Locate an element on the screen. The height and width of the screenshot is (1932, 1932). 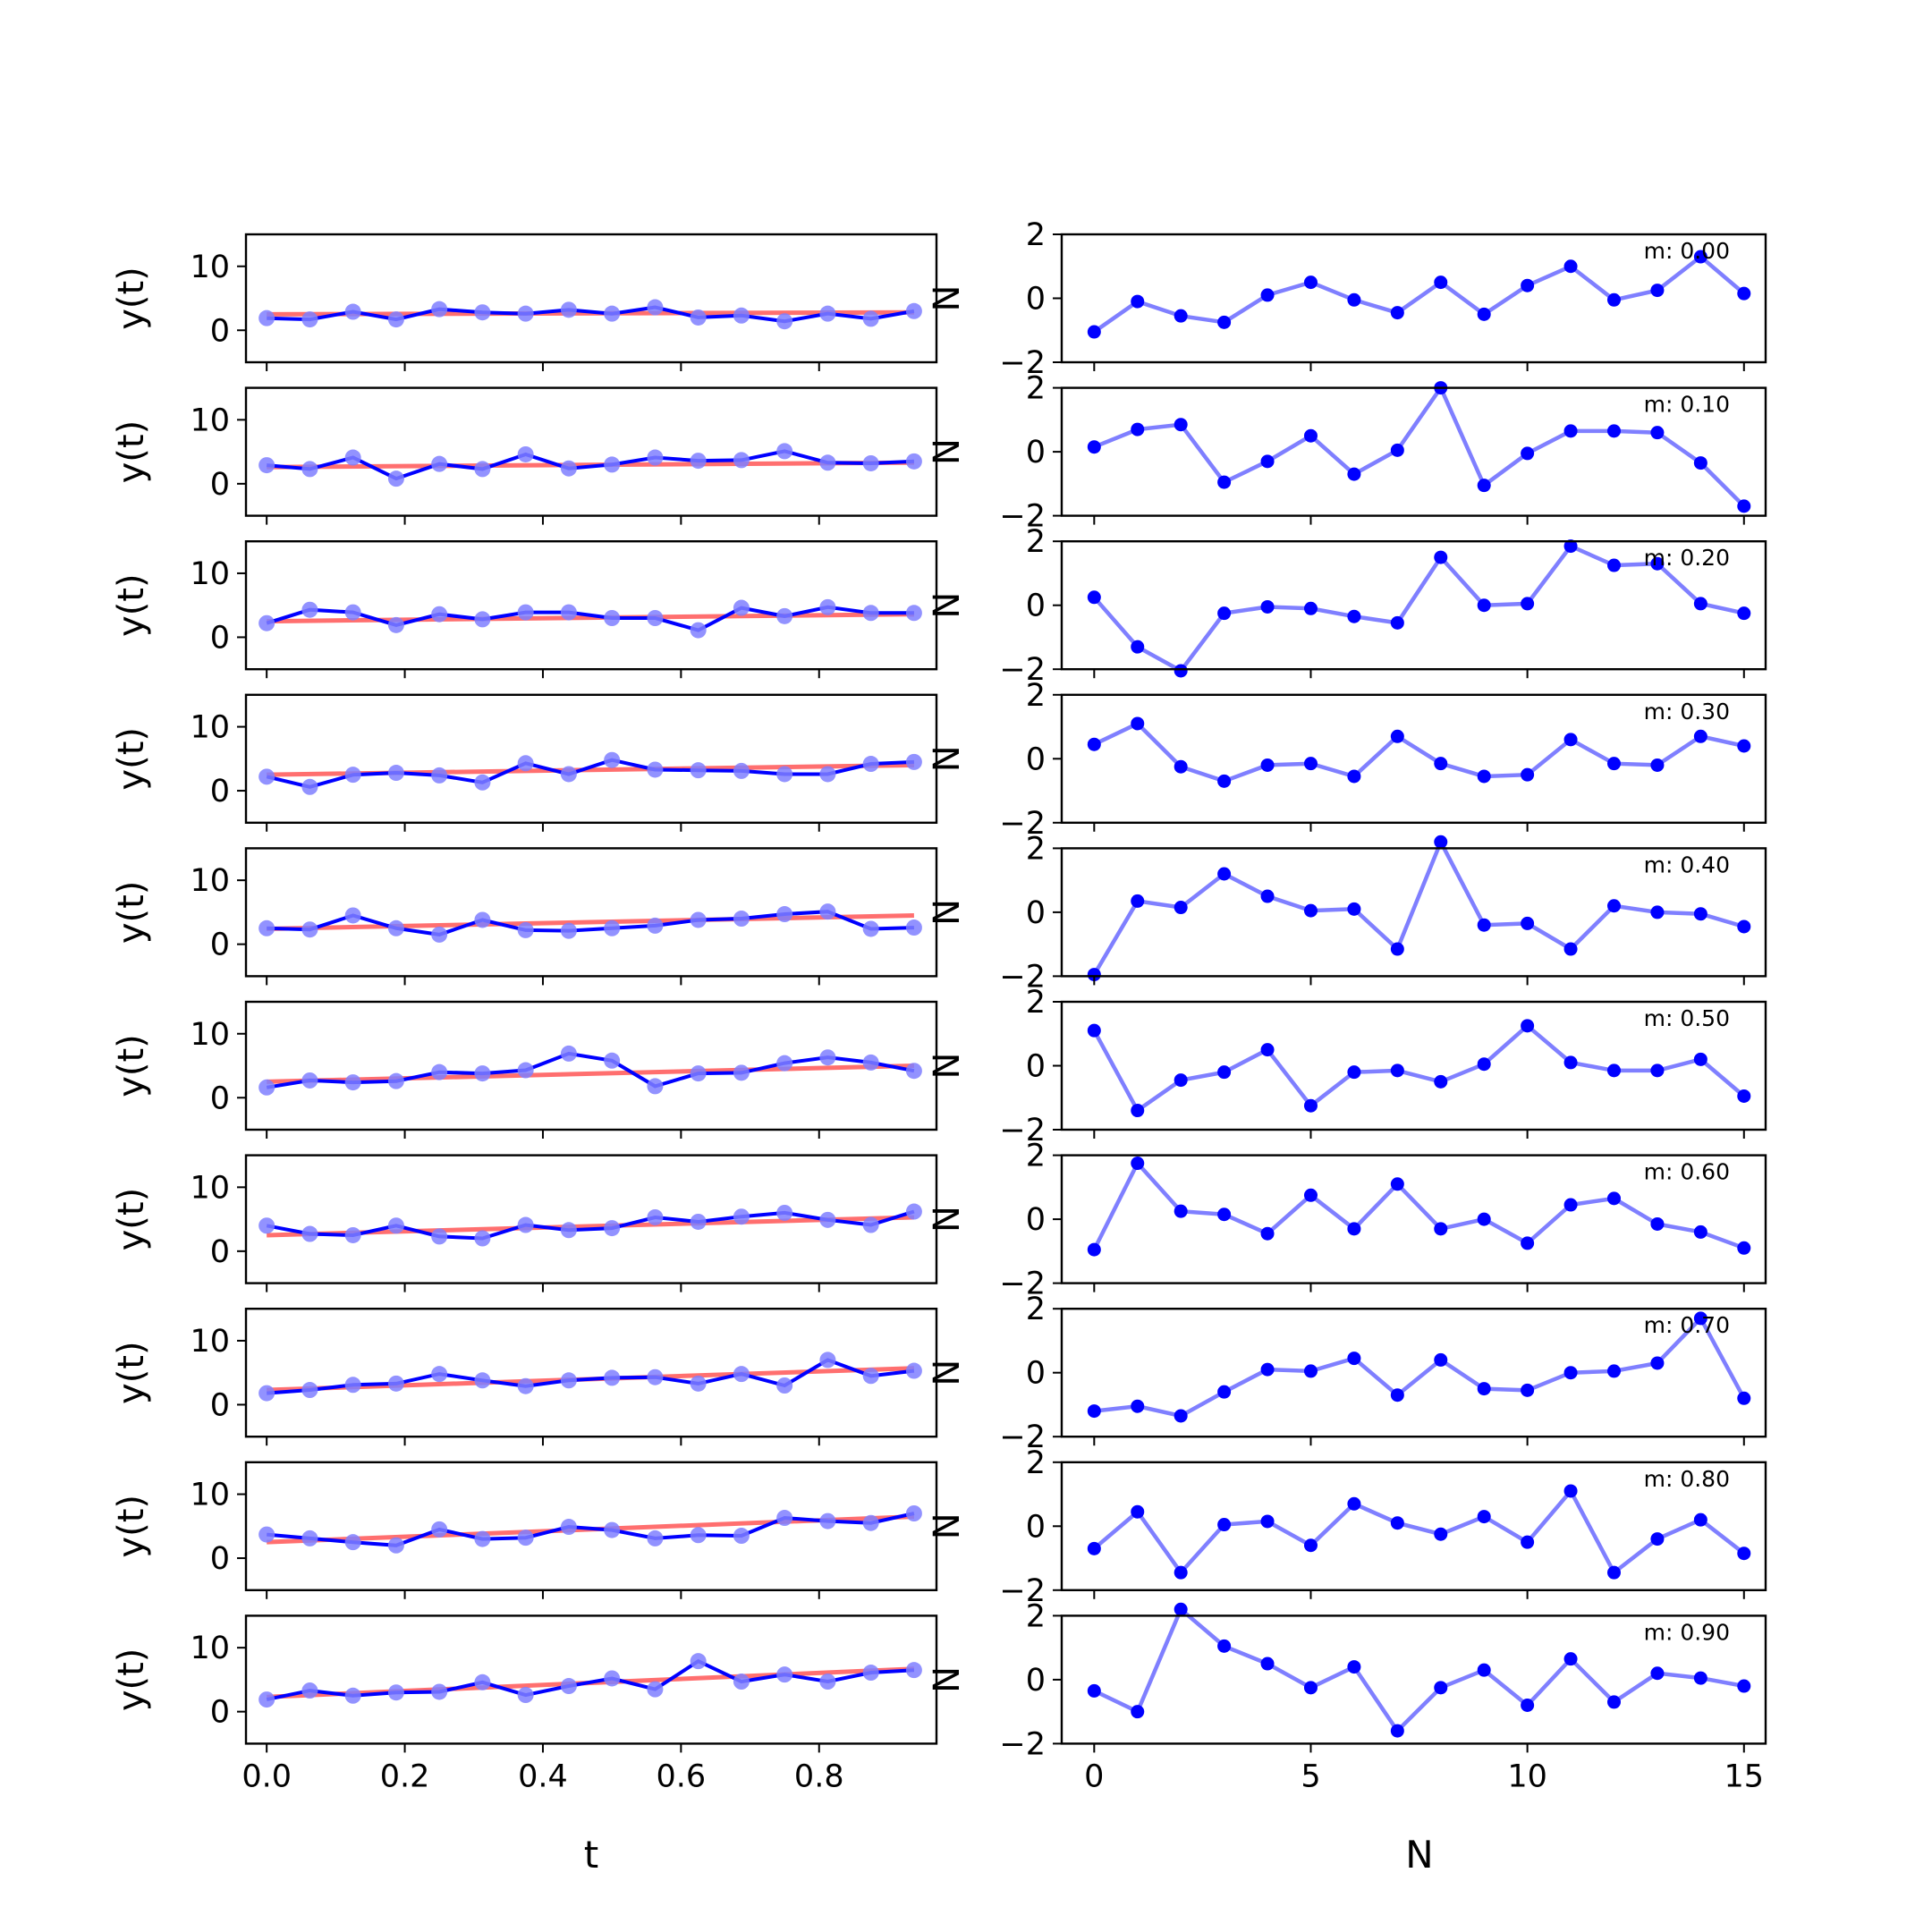
right-panel-4: m: 0.40 −2 0 2 N is located at coordinates (1347, 913).